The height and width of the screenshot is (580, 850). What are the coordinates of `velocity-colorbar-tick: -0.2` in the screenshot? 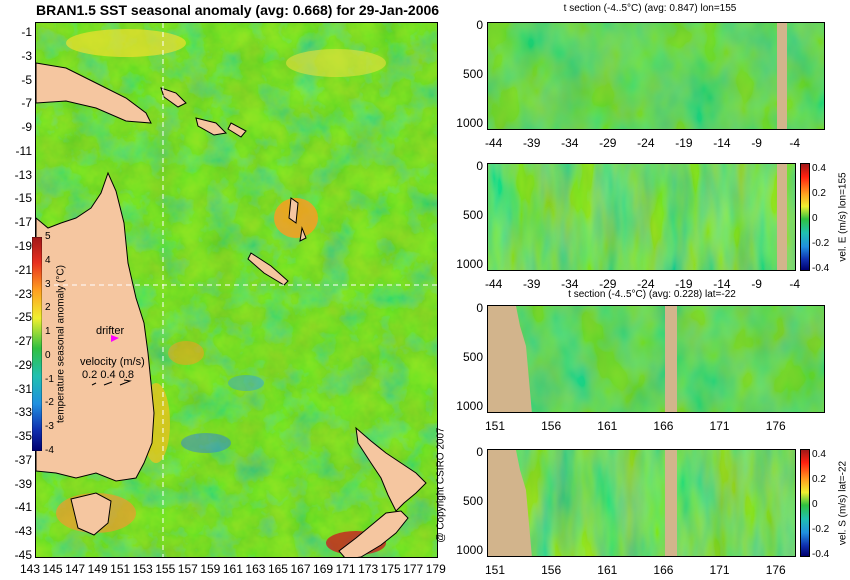 It's located at (821, 244).